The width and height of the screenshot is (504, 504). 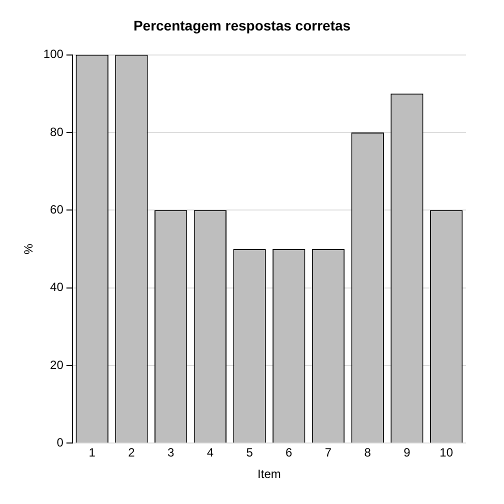 I want to click on y-tick-label: 0, so click(x=60, y=443).